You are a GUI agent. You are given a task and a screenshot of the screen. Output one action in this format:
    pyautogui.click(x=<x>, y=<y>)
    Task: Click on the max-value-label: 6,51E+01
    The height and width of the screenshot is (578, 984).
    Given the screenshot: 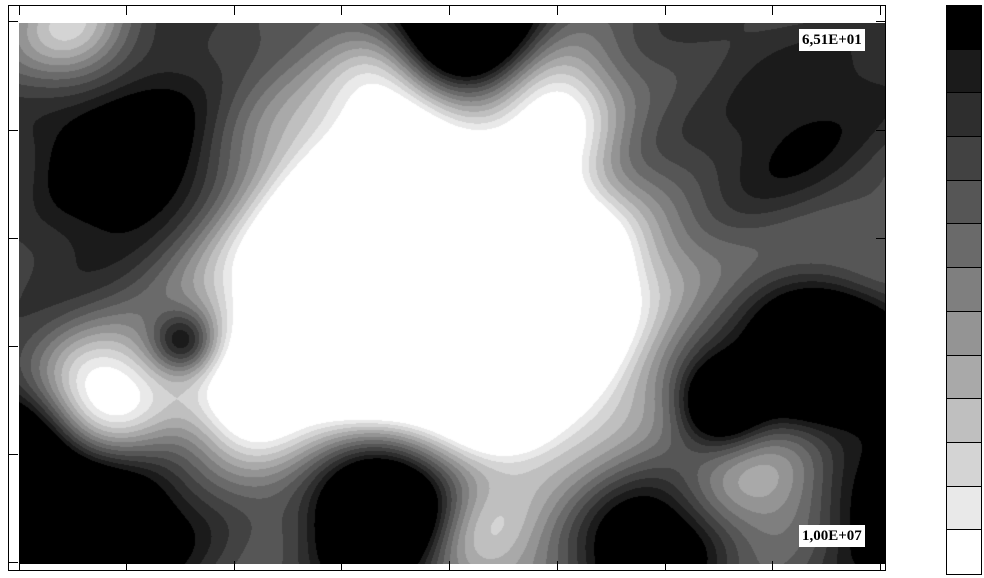 What is the action you would take?
    pyautogui.click(x=832, y=40)
    